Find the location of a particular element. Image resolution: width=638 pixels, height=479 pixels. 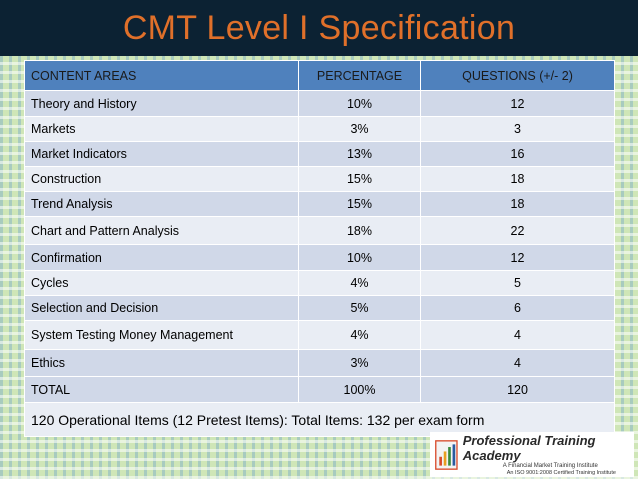

content-area-cell: System Testing Money Management is located at coordinates (161, 335).